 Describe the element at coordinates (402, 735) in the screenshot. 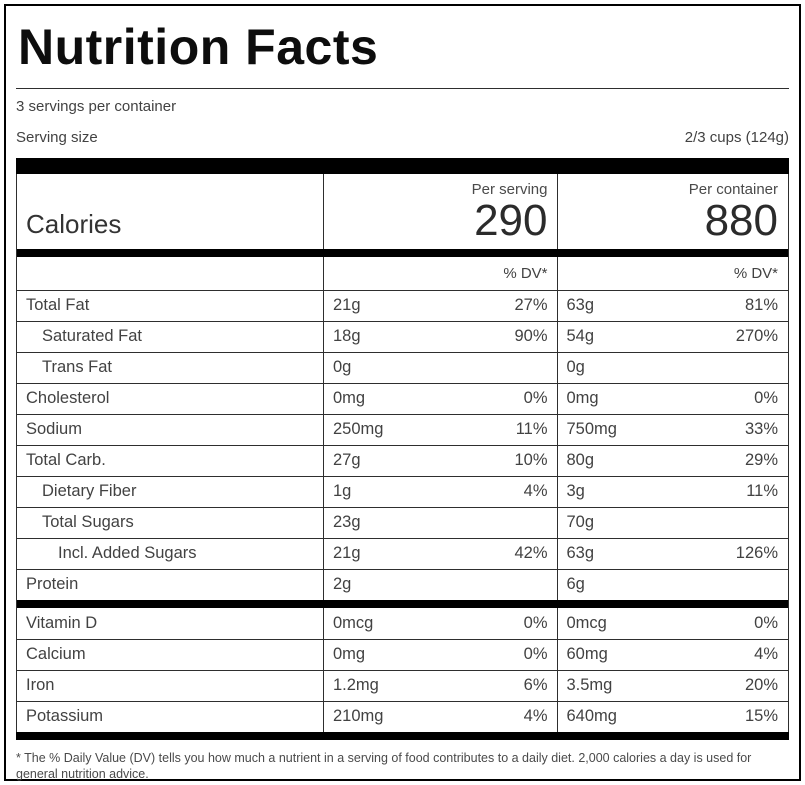

I see `thick-bar-bottom` at that location.